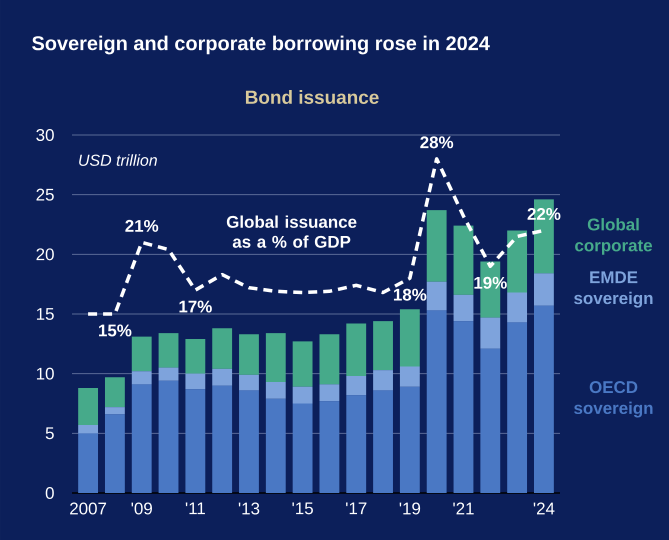  What do you see at coordinates (312, 97) in the screenshot?
I see `chart-subtitle: Bond issuance` at bounding box center [312, 97].